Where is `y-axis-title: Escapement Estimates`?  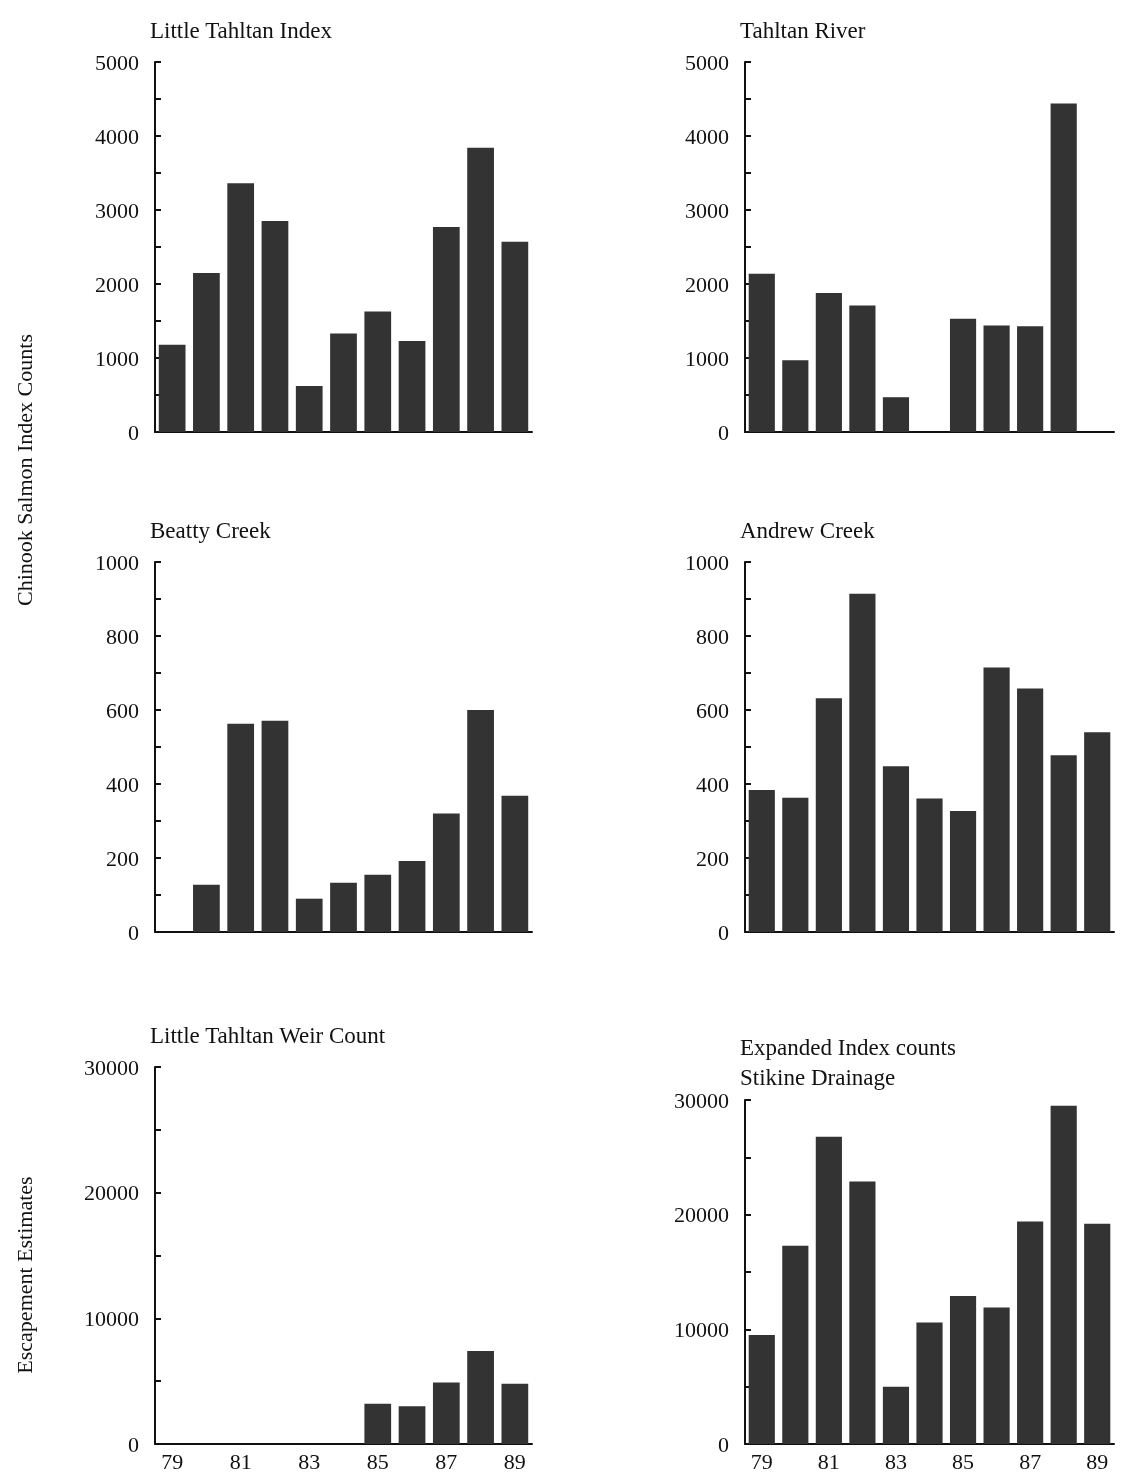 y-axis-title: Escapement Estimates is located at coordinates (25, 1275).